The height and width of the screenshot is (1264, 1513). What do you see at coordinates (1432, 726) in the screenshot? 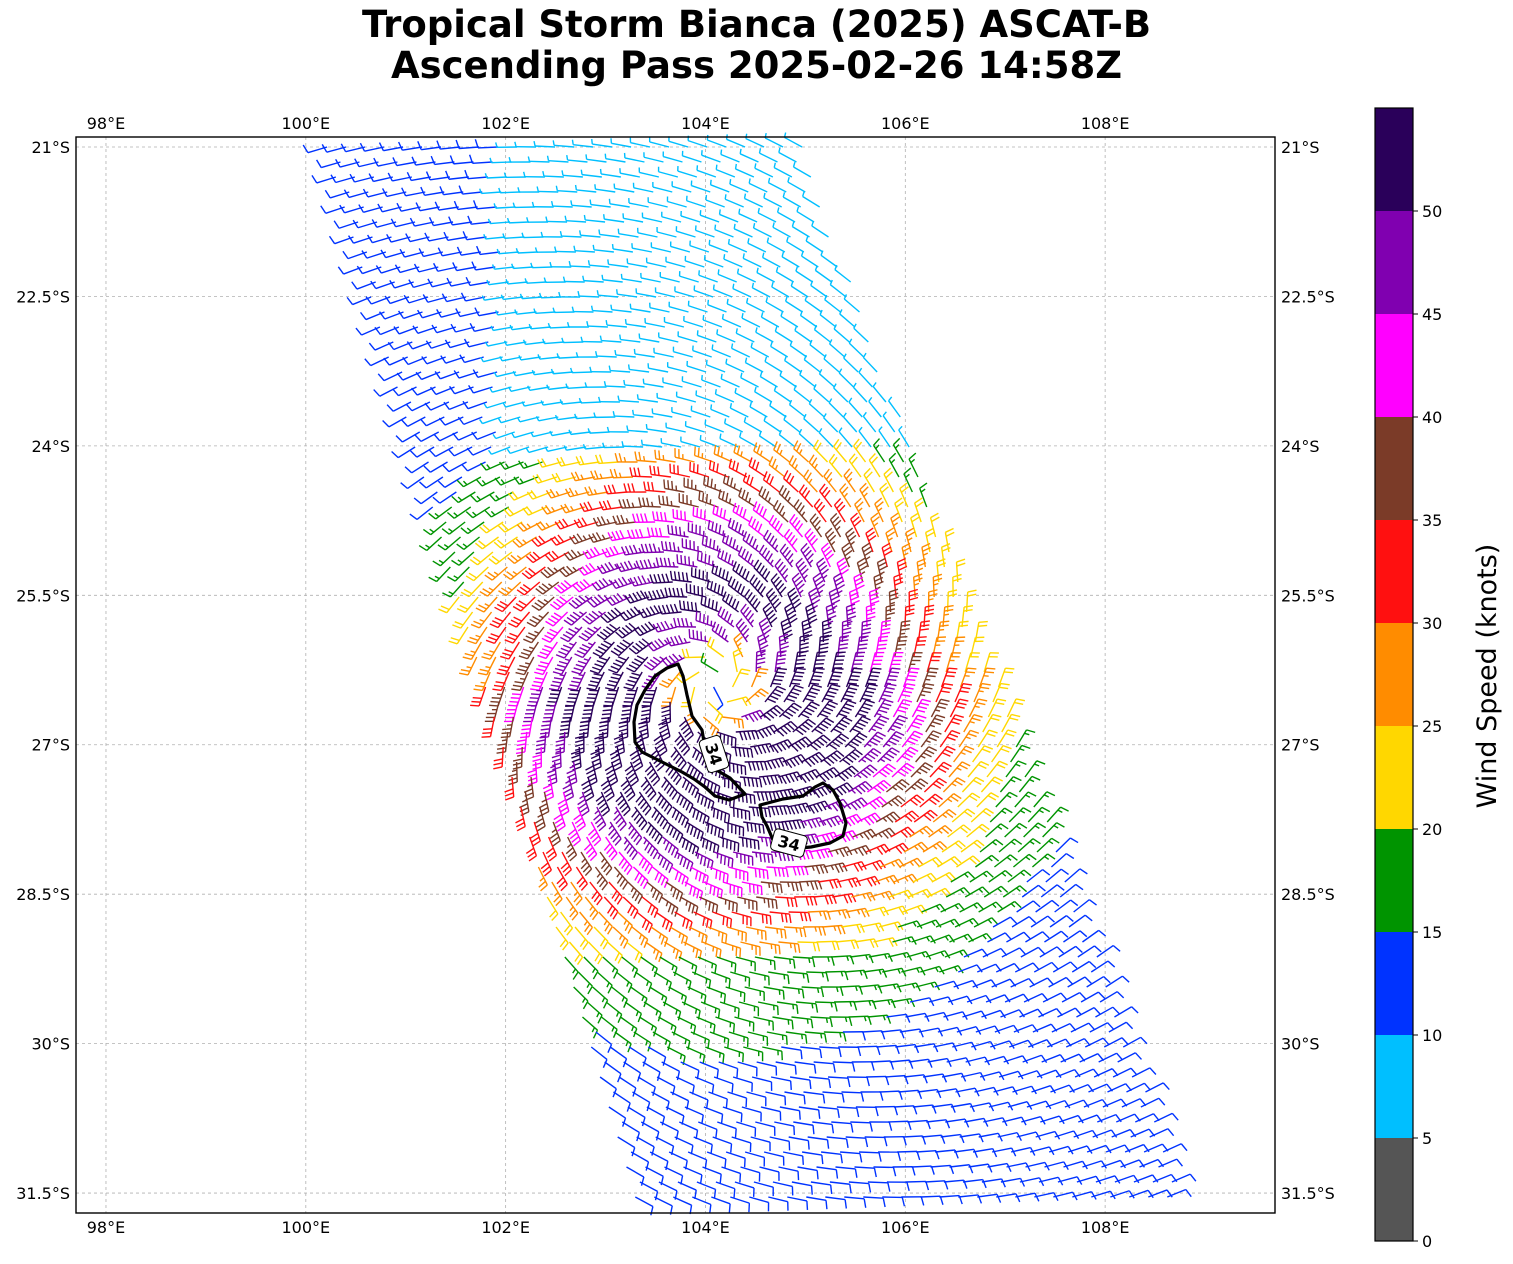
I see `colorbar-tick-label: 25` at bounding box center [1432, 726].